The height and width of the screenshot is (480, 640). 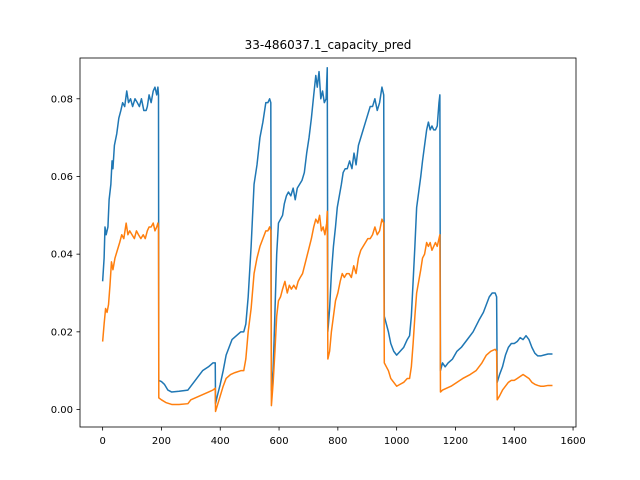 What do you see at coordinates (514, 441) in the screenshot?
I see `x-tick-label: 1400` at bounding box center [514, 441].